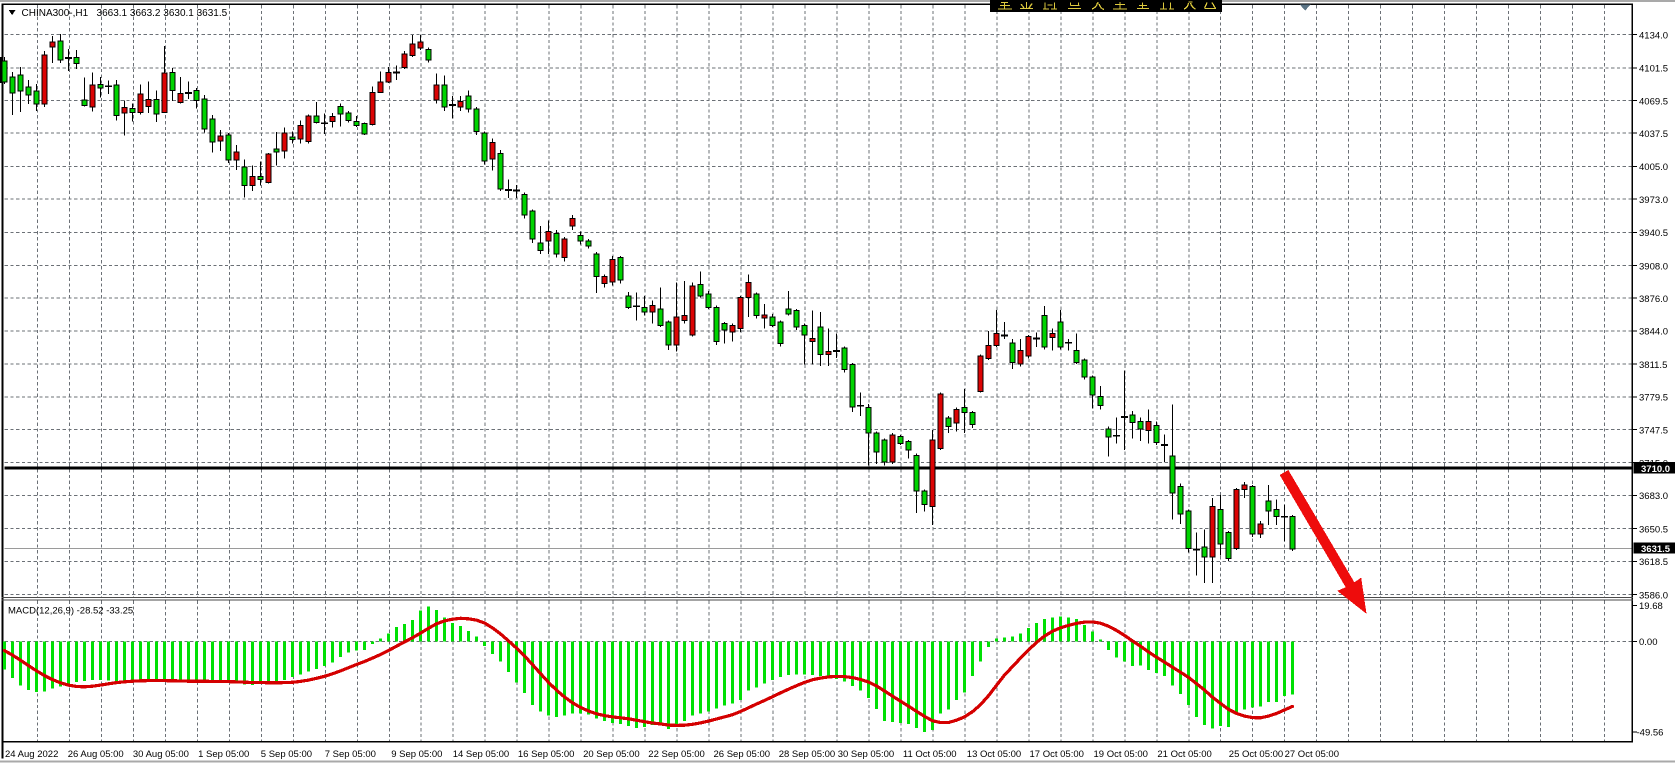 This screenshot has height=764, width=1675. Describe the element at coordinates (223, 754) in the screenshot. I see `svg-text: 1 Sep 05:00` at that location.